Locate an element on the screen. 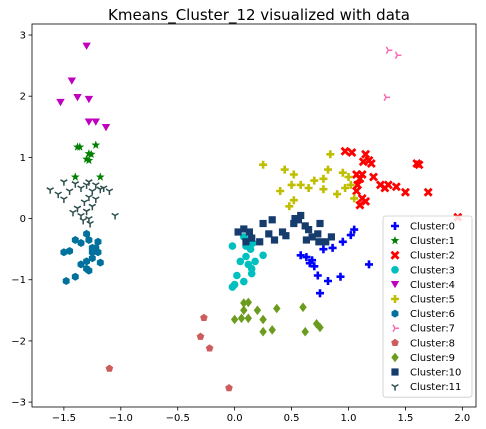 The height and width of the screenshot is (429, 486). x-tick-label: 1.5 is located at coordinates (405, 418).